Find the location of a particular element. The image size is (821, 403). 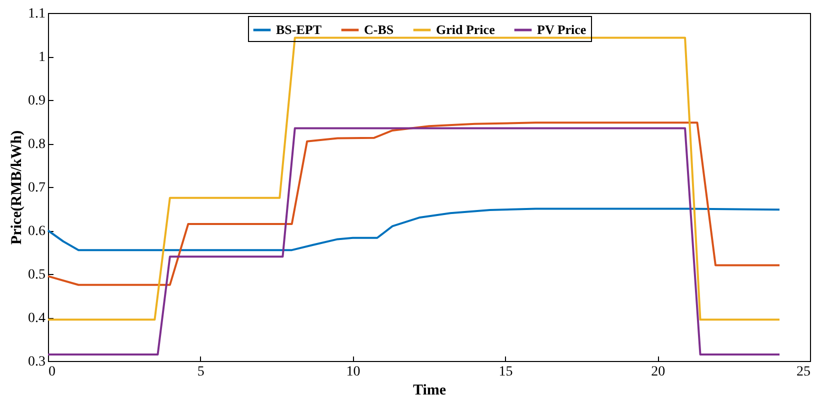

x-tick-label: 15 is located at coordinates (505, 372).